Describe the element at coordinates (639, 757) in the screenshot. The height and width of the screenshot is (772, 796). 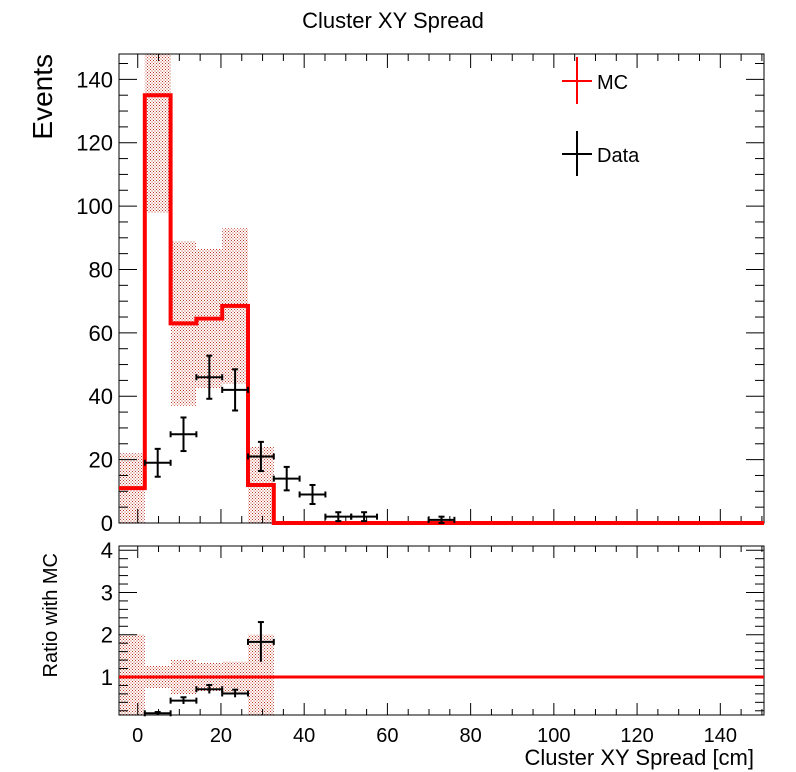
I see `x-axis-label: Cluster XY Spread [cm]` at that location.